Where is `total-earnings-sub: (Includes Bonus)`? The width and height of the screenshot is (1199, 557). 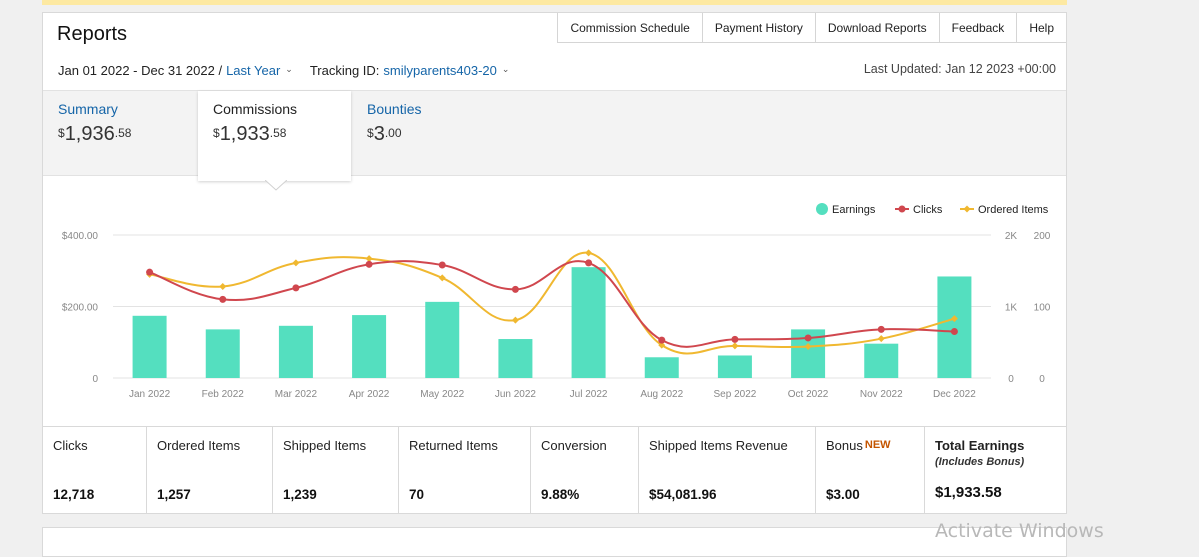 total-earnings-sub: (Includes Bonus) is located at coordinates (980, 462).